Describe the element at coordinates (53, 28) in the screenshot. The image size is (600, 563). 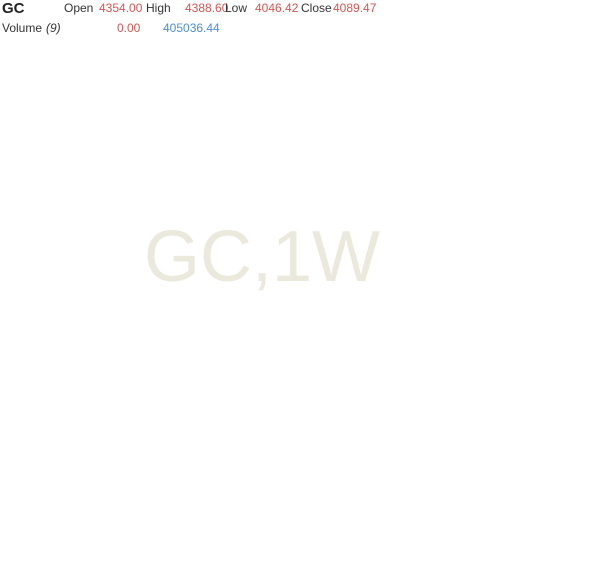
I see `volume-period: (9)` at that location.